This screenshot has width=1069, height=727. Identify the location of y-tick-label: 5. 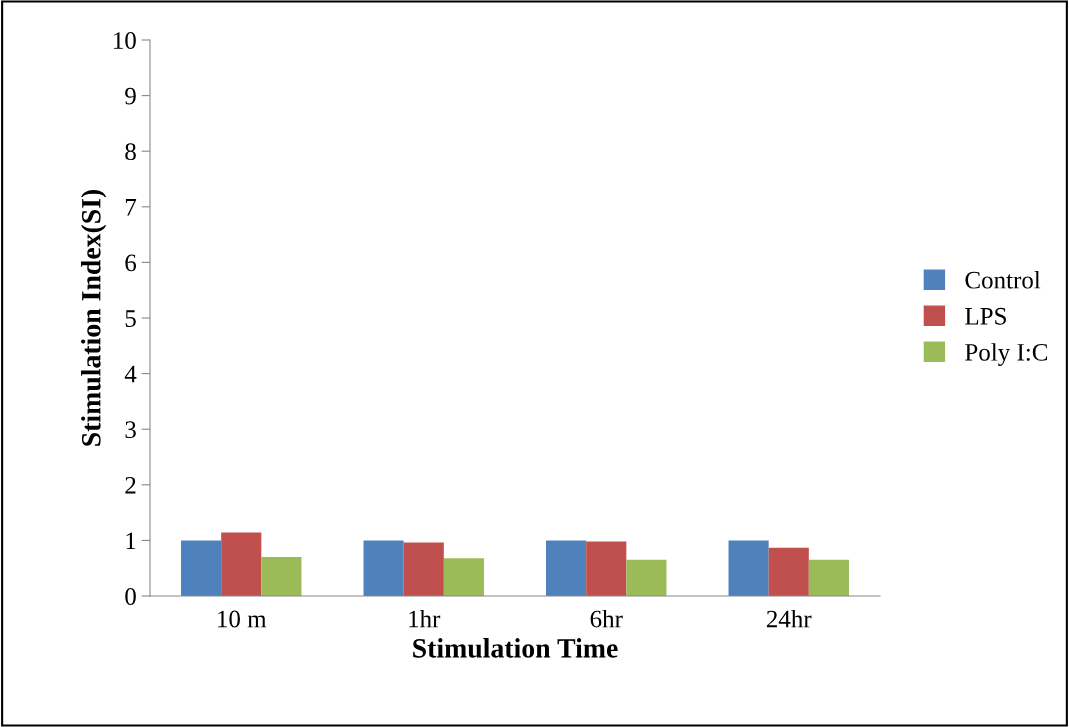
(130, 318).